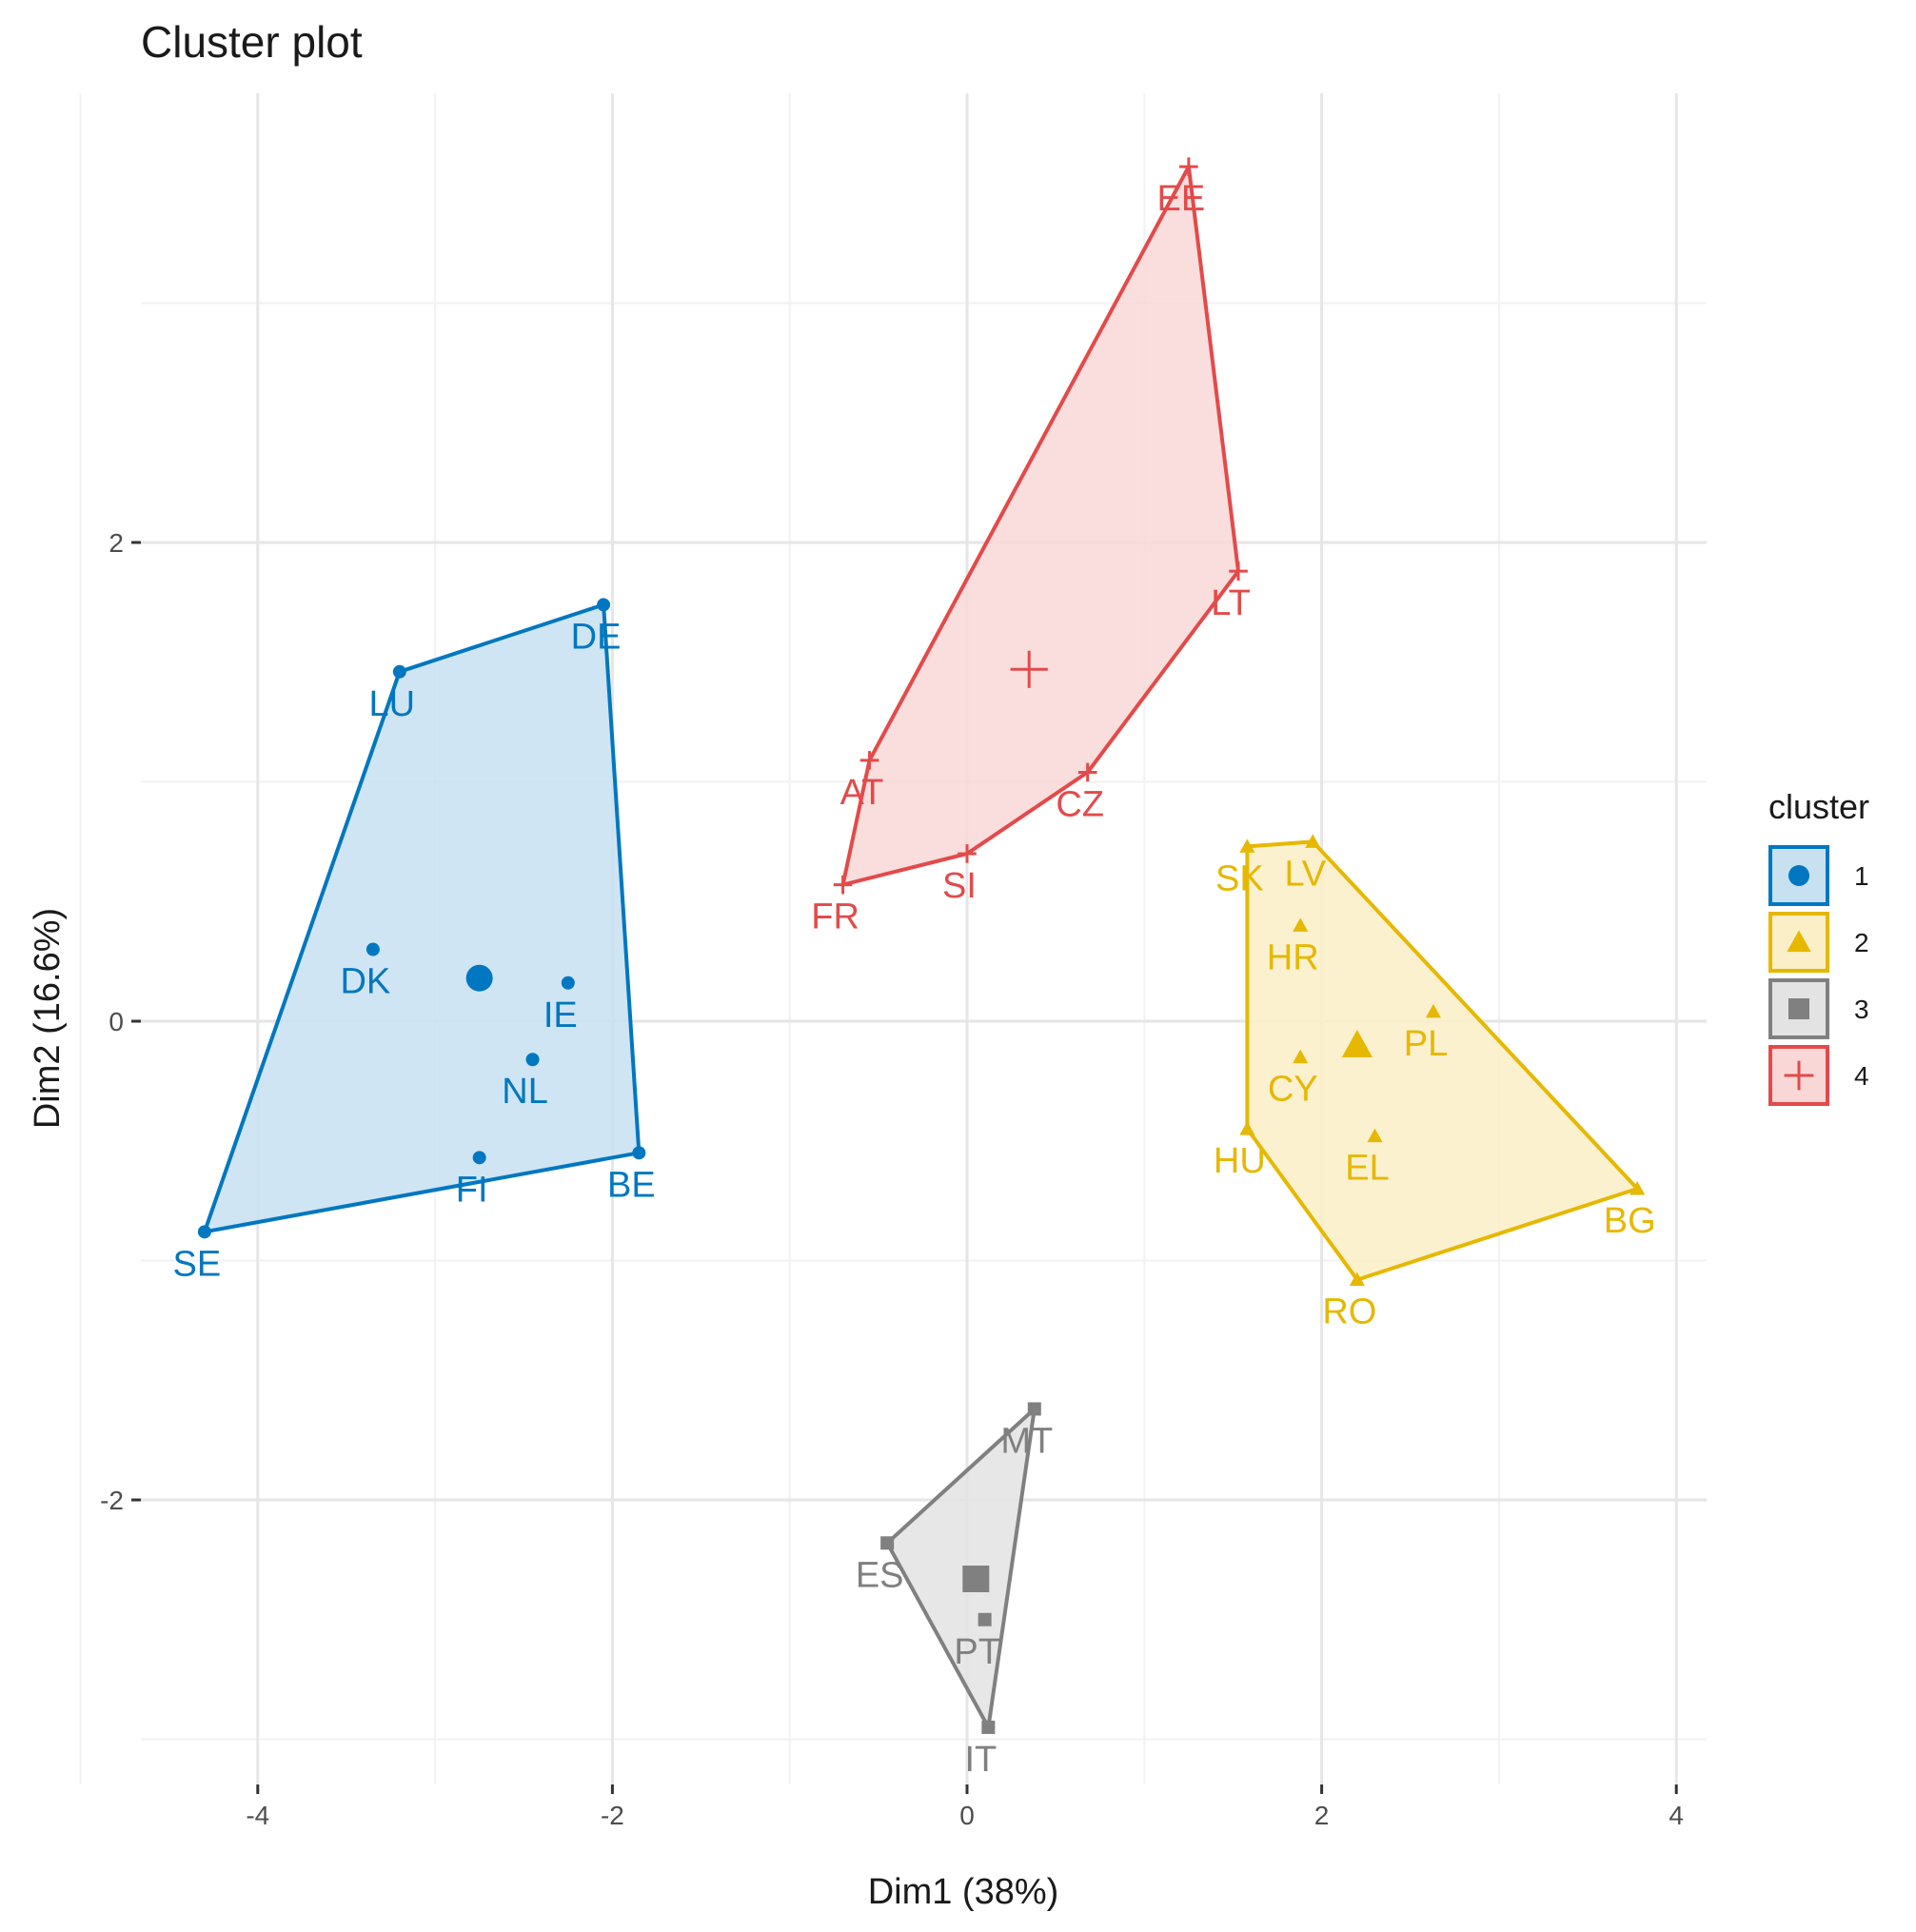 The width and height of the screenshot is (1916, 1932). Describe the element at coordinates (976, 1579) in the screenshot. I see `cluster-3-centroid` at that location.